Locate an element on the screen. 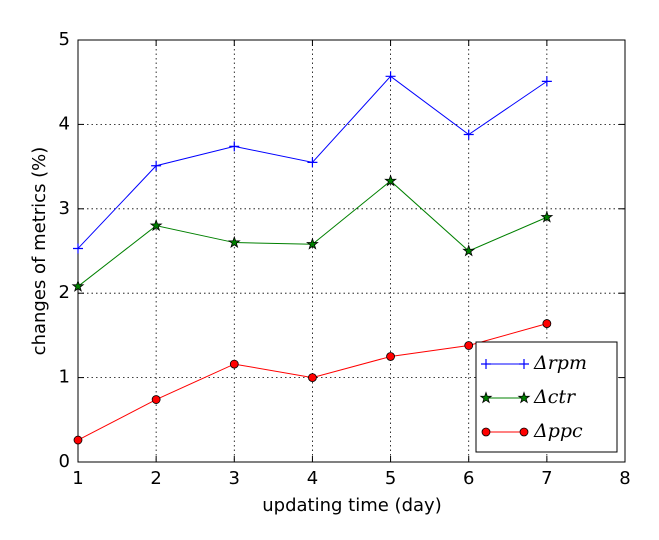  y-axis-label: changes of metrics (%) is located at coordinates (39, 251).